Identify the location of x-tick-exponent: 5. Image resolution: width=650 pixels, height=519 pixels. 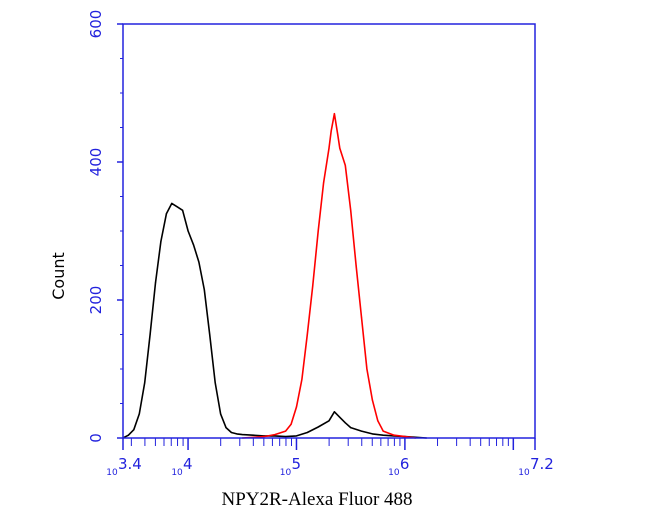
(296, 464).